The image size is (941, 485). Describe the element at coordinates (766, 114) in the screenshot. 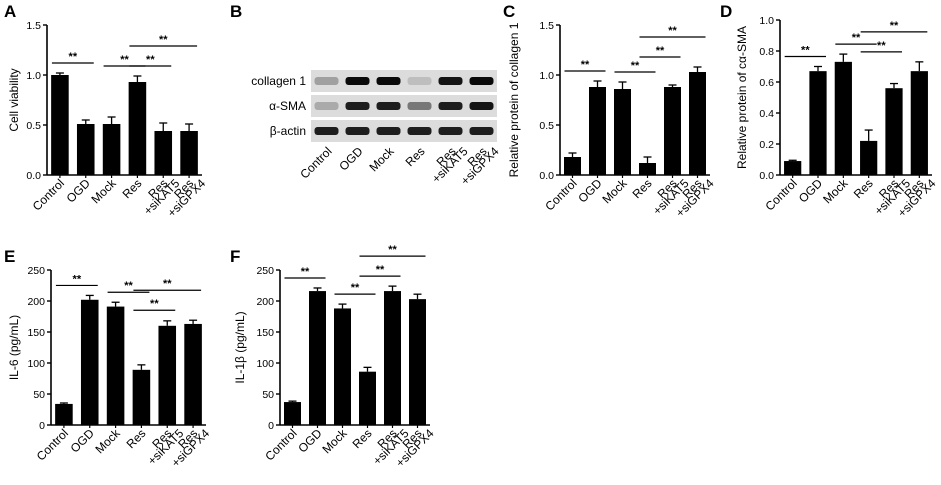

I see `y-tick-label: 0.4` at that location.